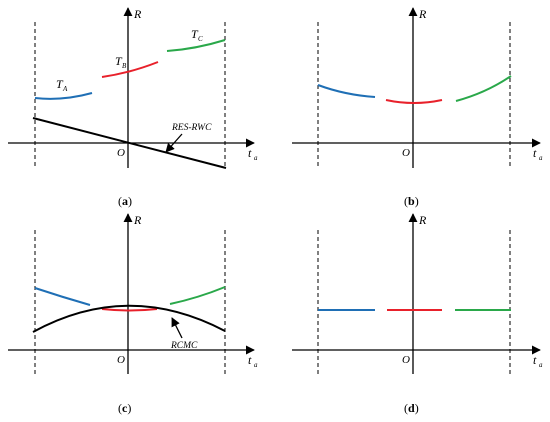  I want to click on panel-a-segment-tc, so click(196, 45).